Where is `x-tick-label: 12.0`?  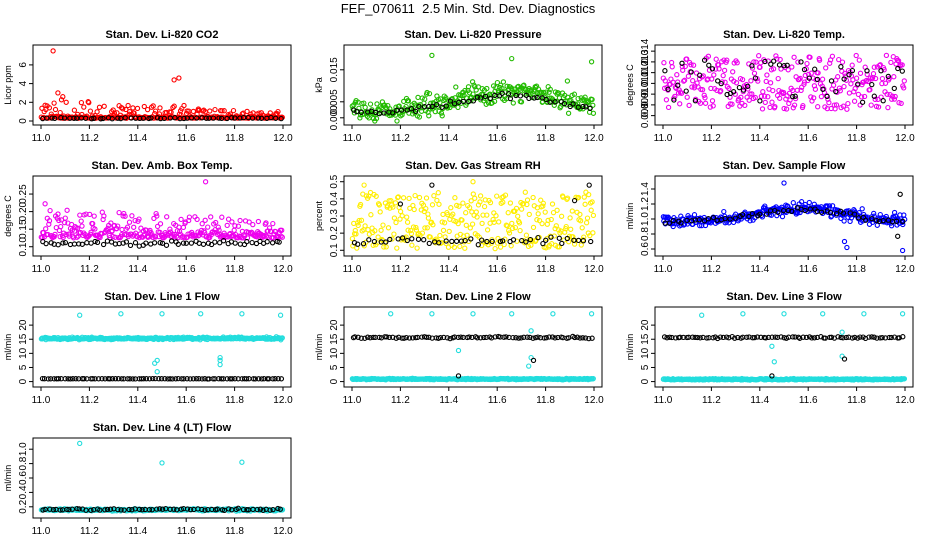
x-tick-label: 12.0 is located at coordinates (283, 531).